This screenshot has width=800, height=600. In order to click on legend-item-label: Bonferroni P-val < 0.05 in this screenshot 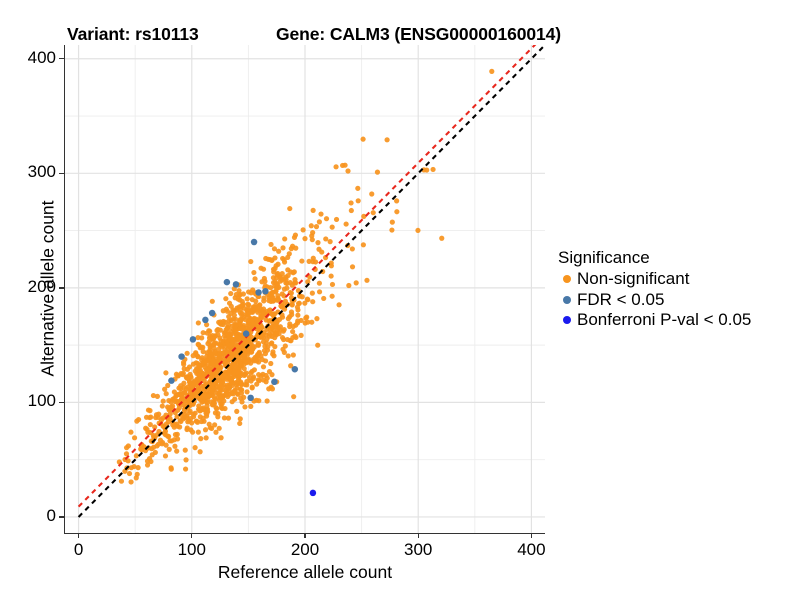, I will do `click(664, 320)`.